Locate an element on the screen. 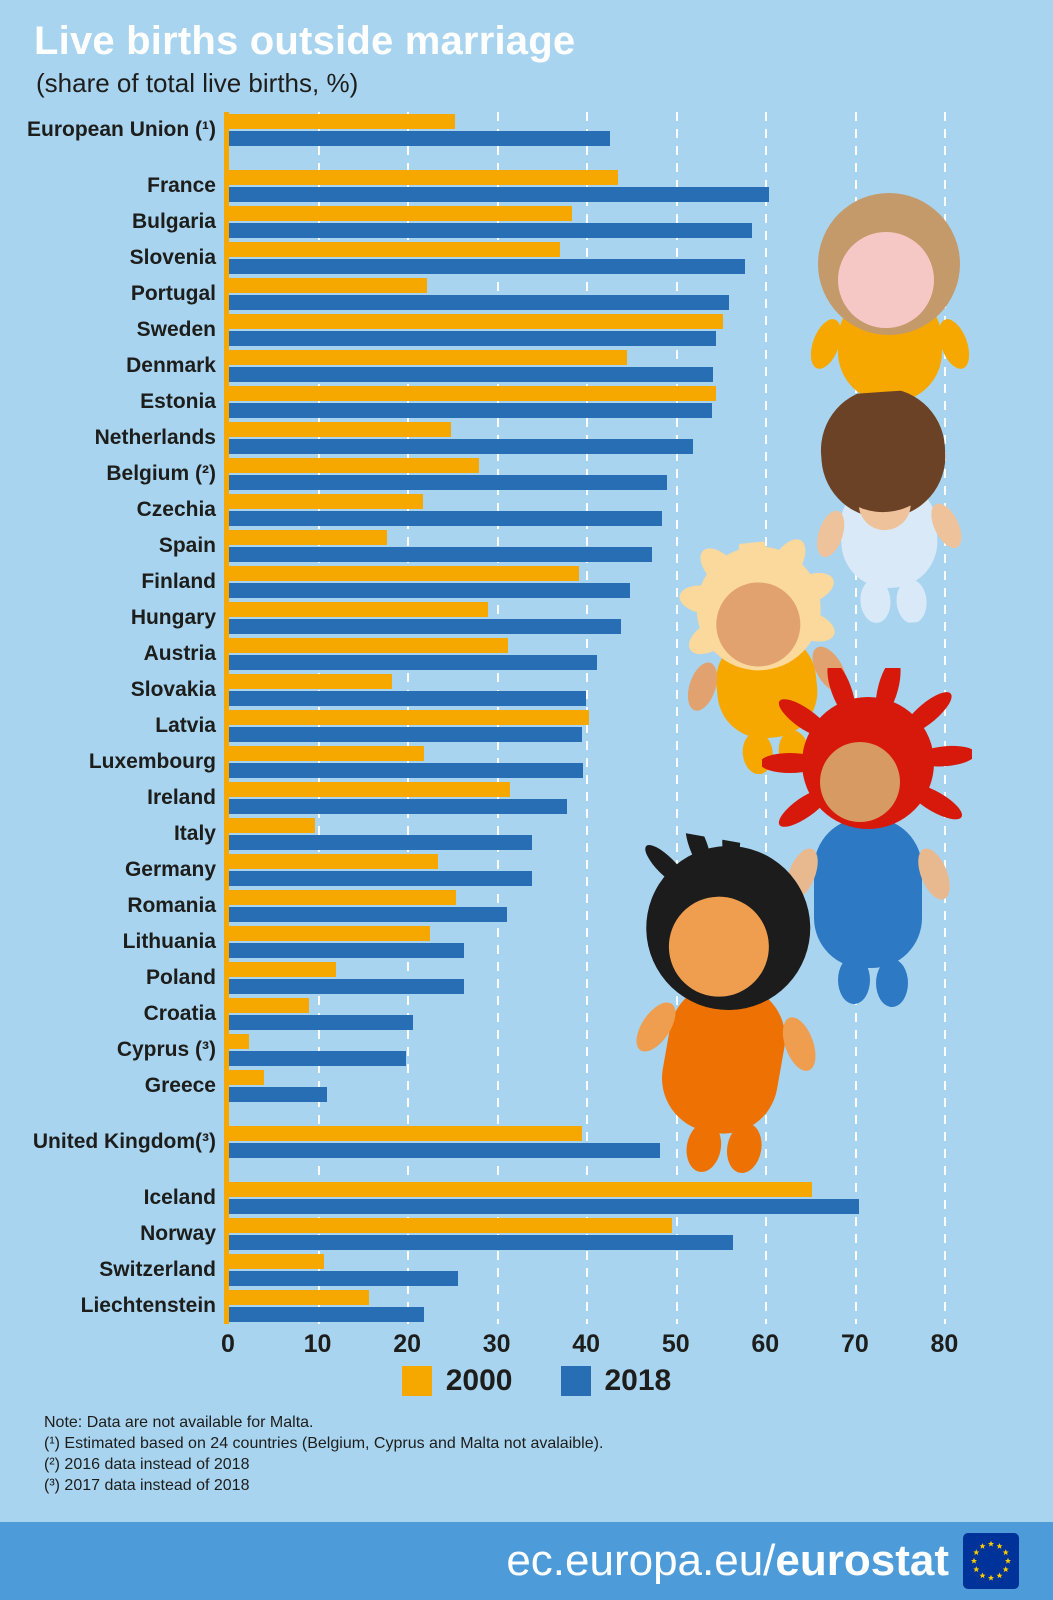  country-row: Portugal is located at coordinates (512, 294).